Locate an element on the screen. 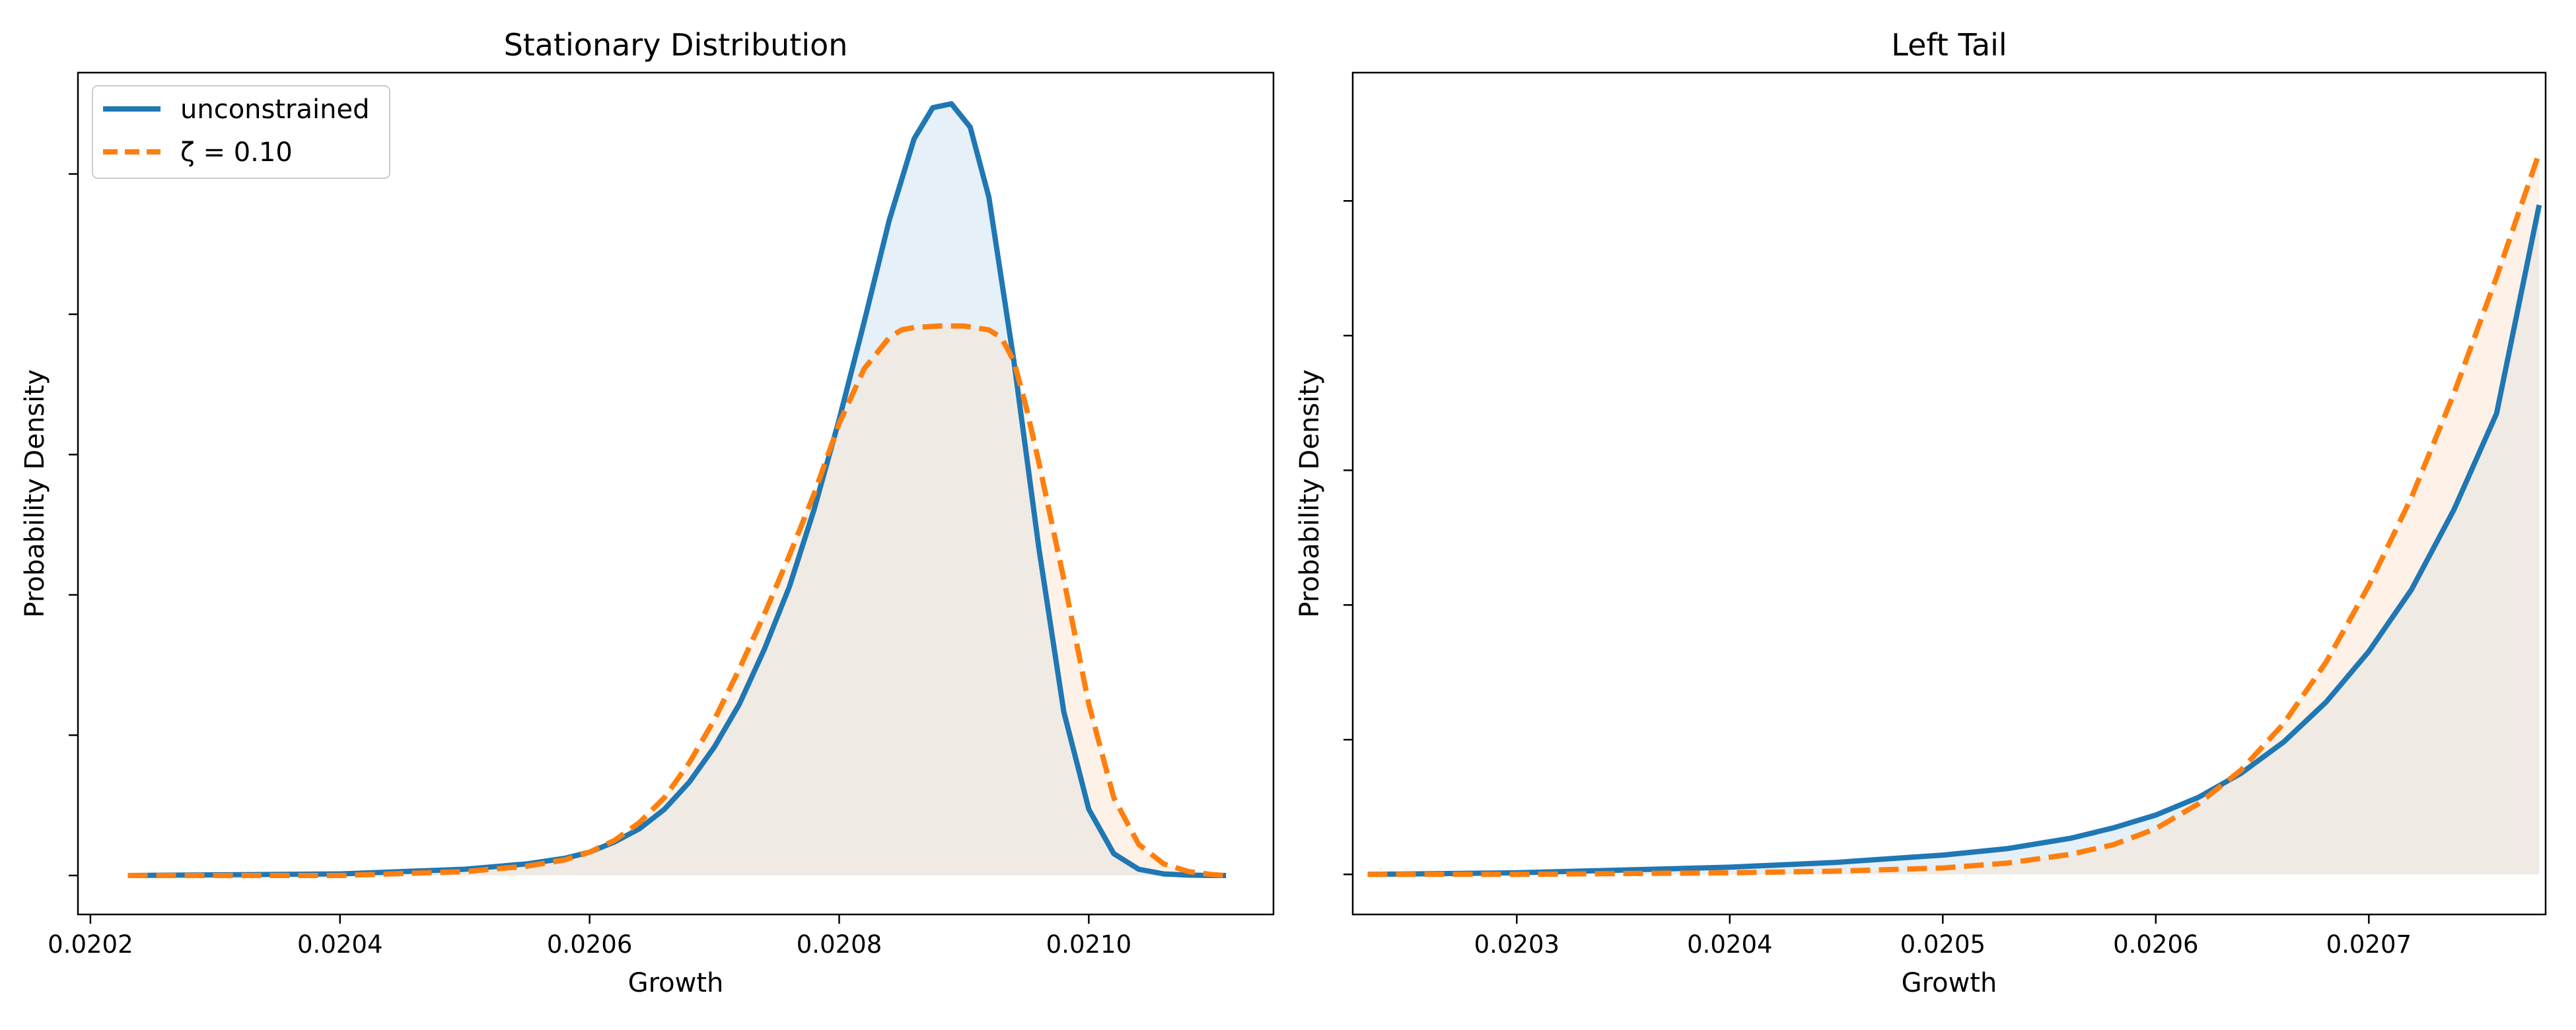  x-tick-label: 0.0207 is located at coordinates (2369, 944).